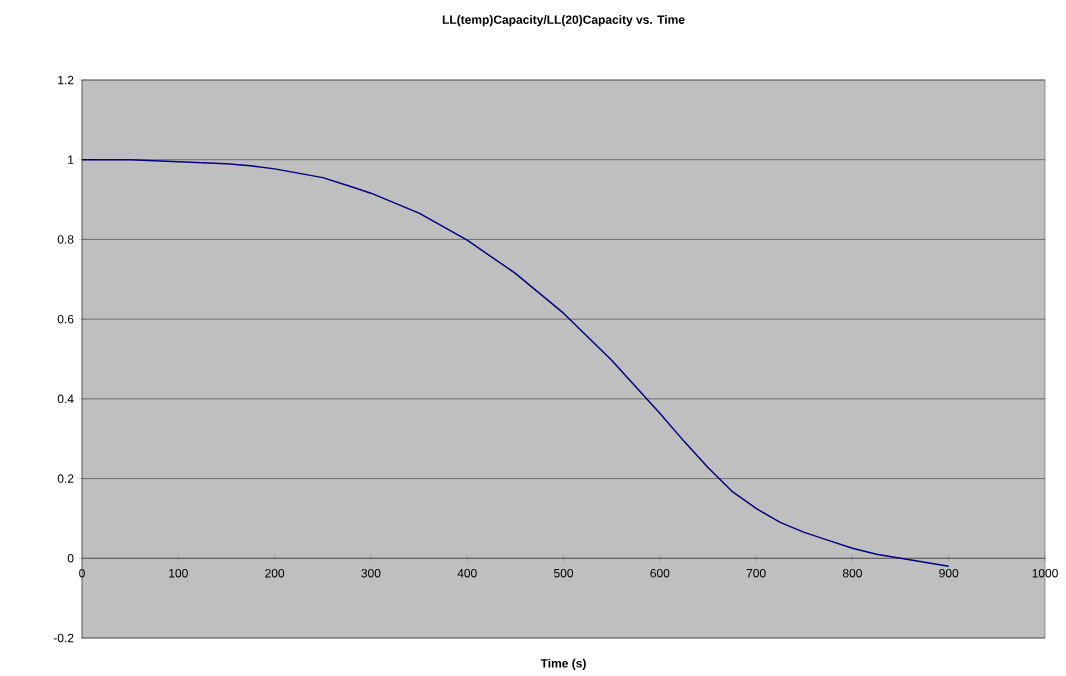  What do you see at coordinates (563, 573) in the screenshot?
I see `x-tick-label: 500` at bounding box center [563, 573].